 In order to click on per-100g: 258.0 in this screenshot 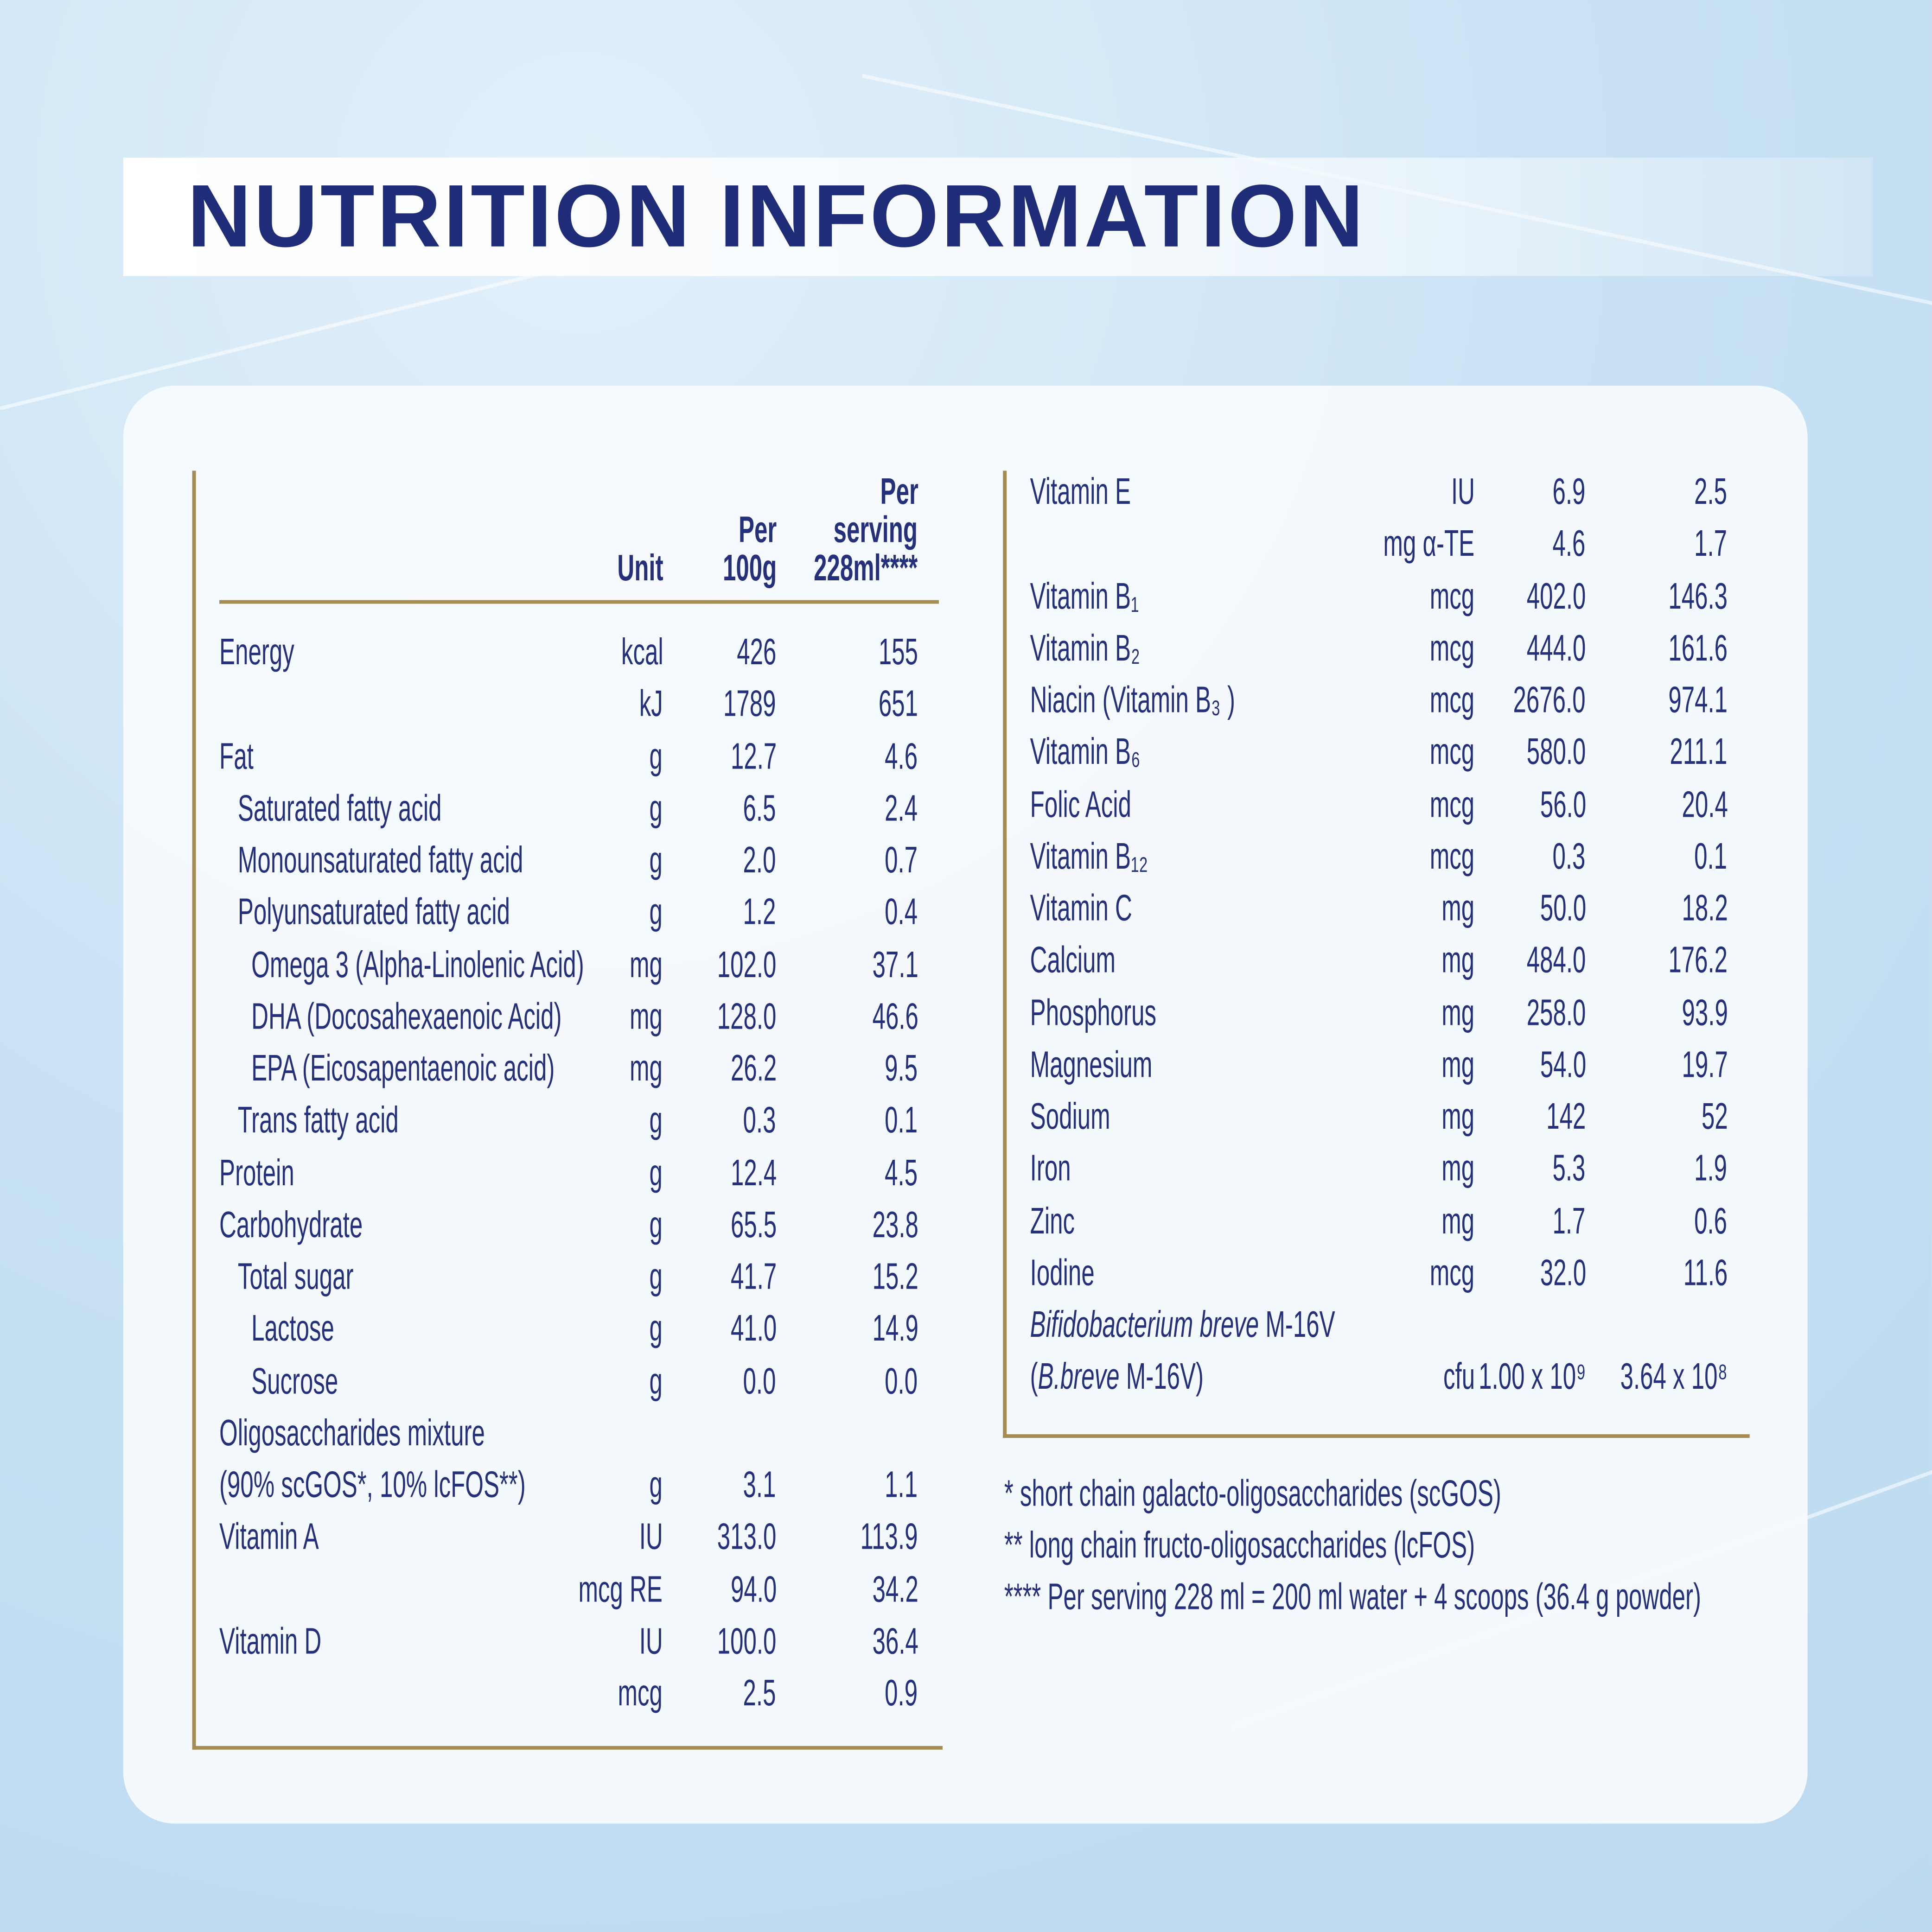, I will do `click(1539, 1013)`.